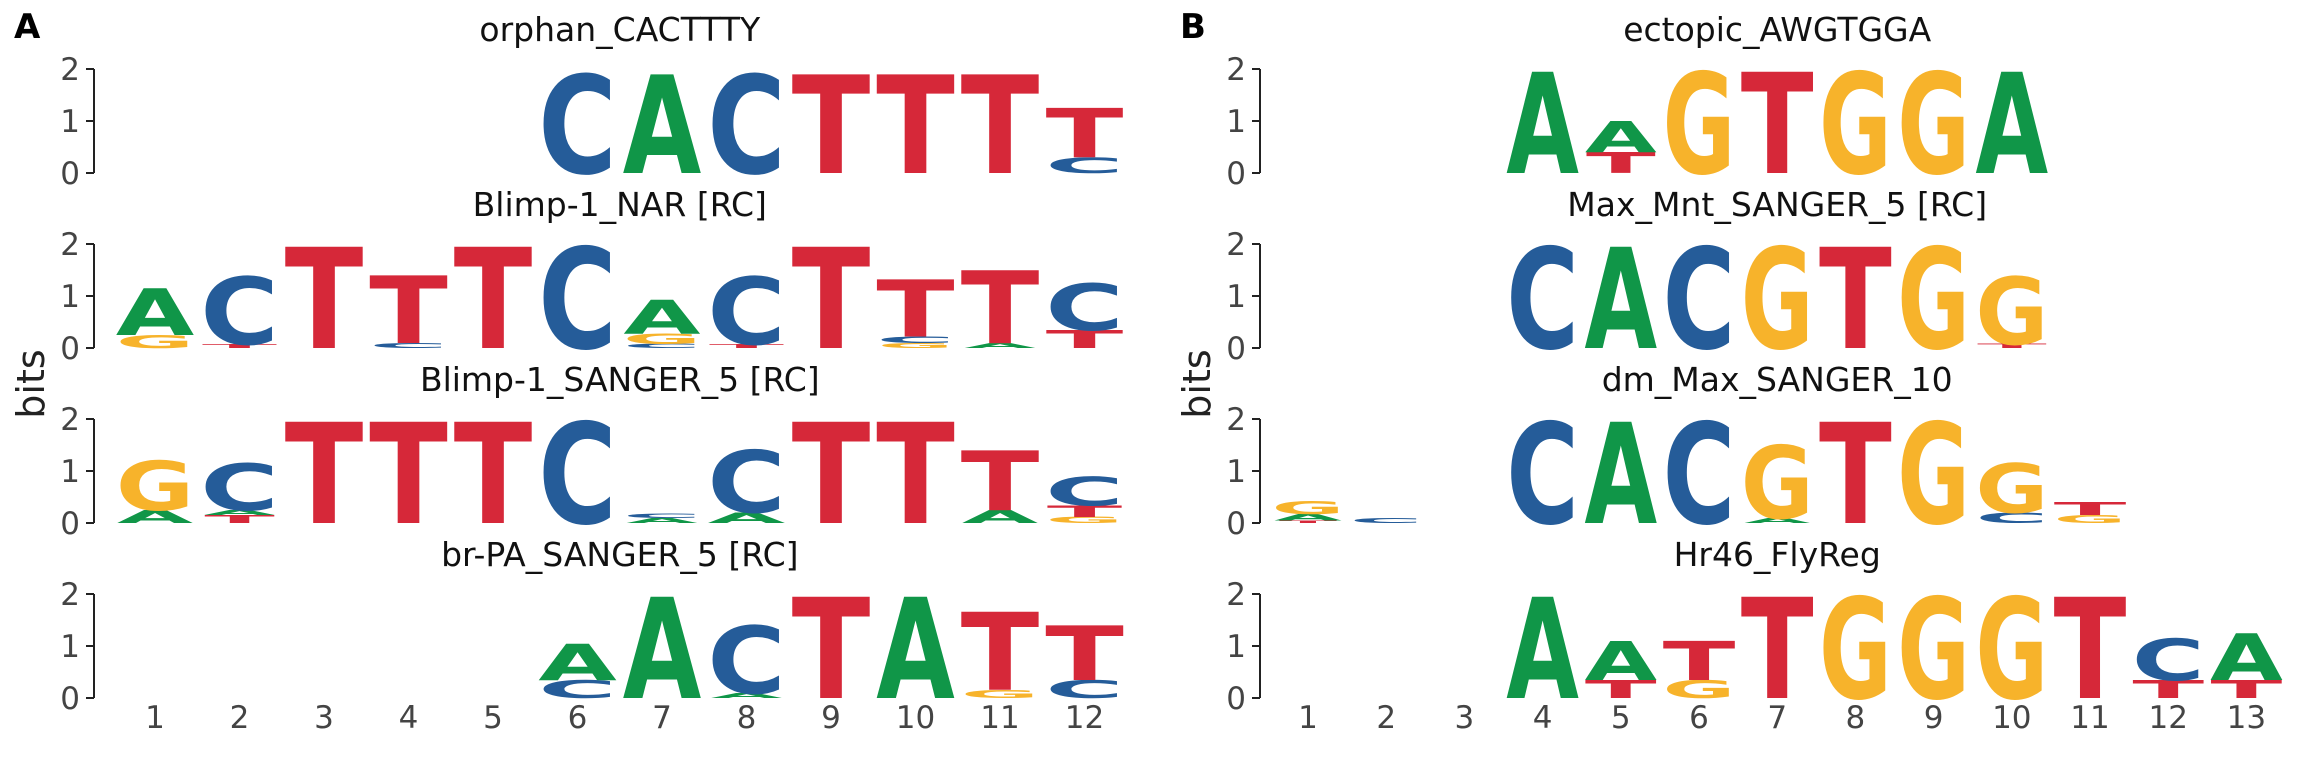 The height and width of the screenshot is (768, 2304). What do you see at coordinates (915, 718) in the screenshot?
I see `x-tick-label: 10` at bounding box center [915, 718].